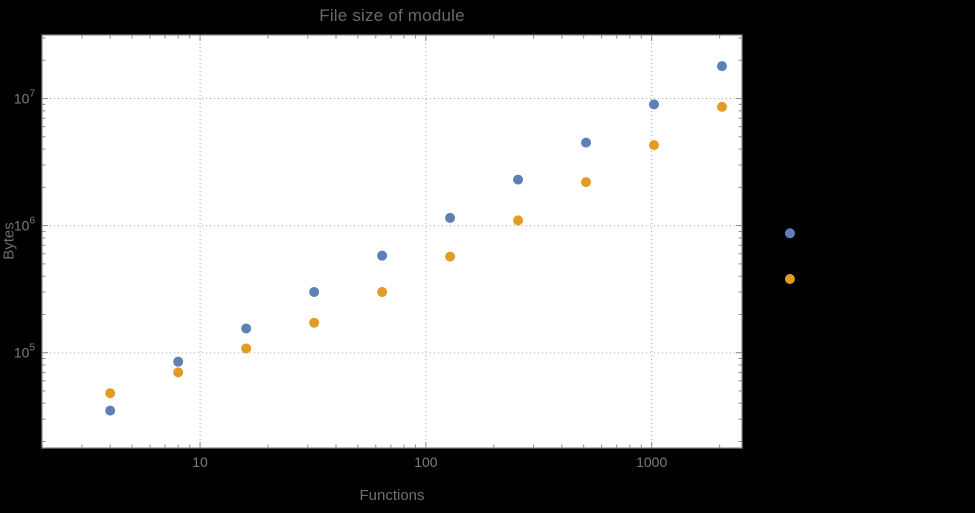 The width and height of the screenshot is (975, 513). What do you see at coordinates (200, 462) in the screenshot?
I see `x-tick-label: 10` at bounding box center [200, 462].